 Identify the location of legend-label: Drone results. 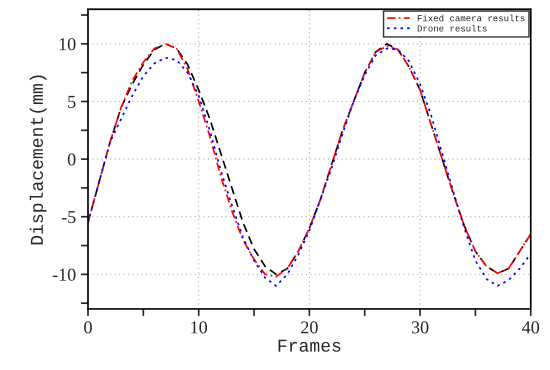
(452, 28).